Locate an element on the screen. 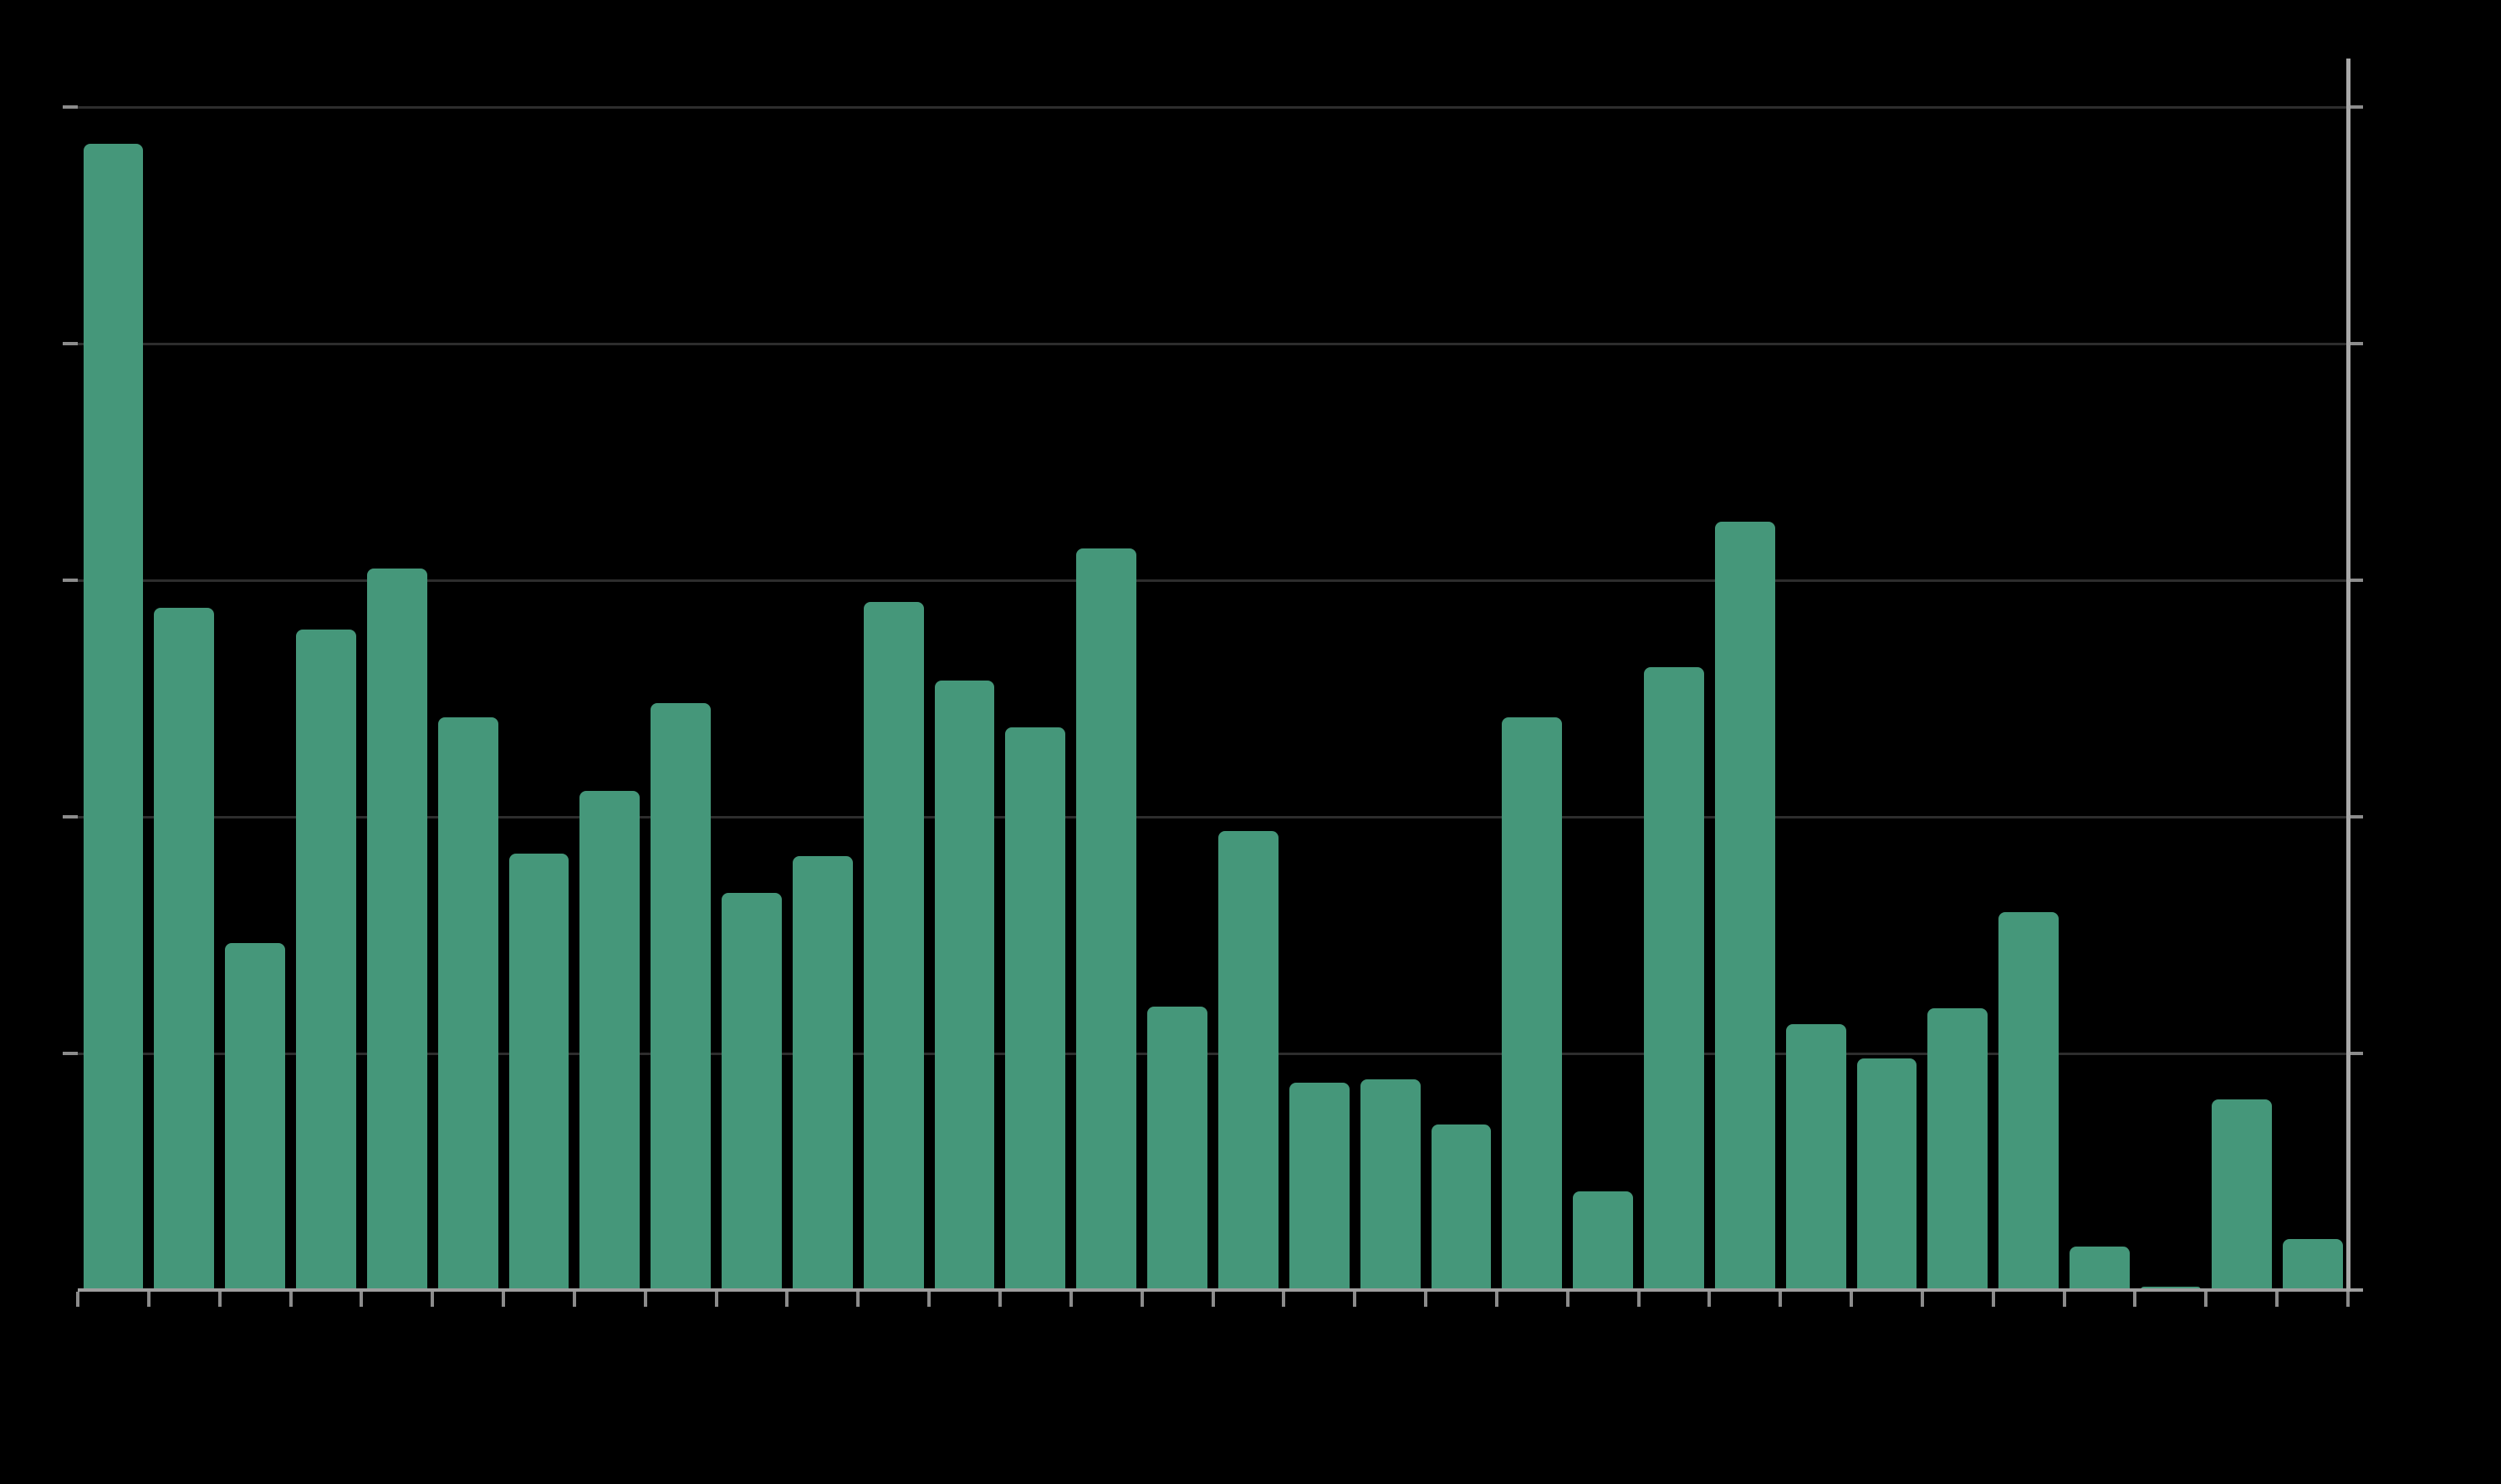  right-spine is located at coordinates (2347, 675).